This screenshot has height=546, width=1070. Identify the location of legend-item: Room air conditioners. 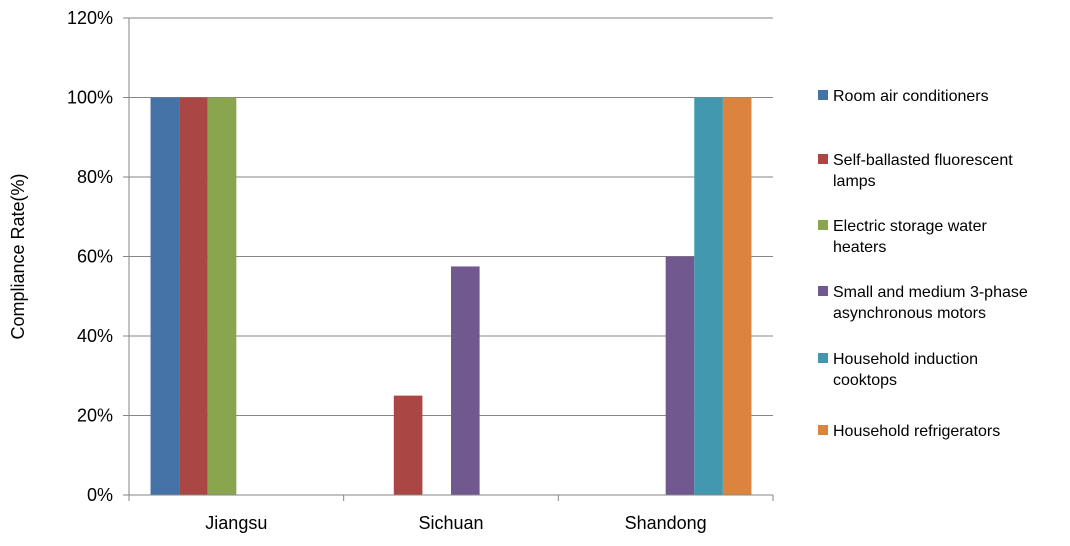
(903, 96).